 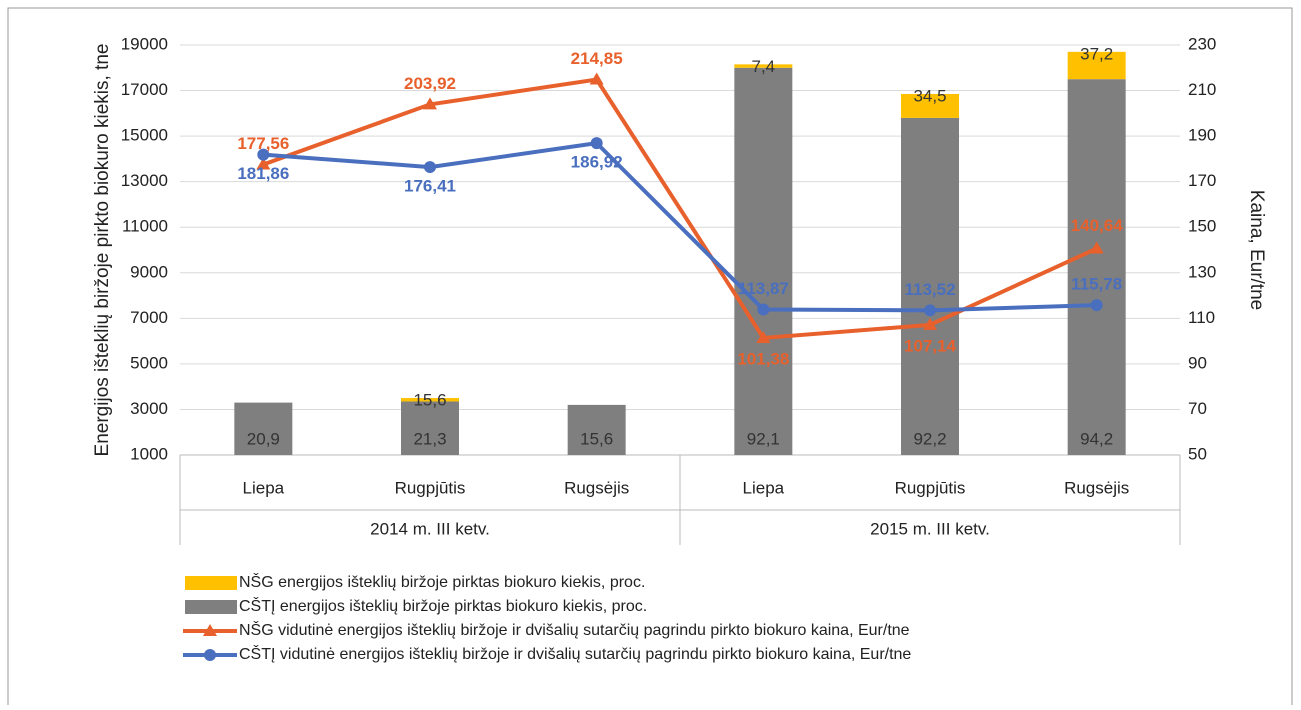 What do you see at coordinates (1096, 438) in the screenshot?
I see `bar-label: 94,2` at bounding box center [1096, 438].